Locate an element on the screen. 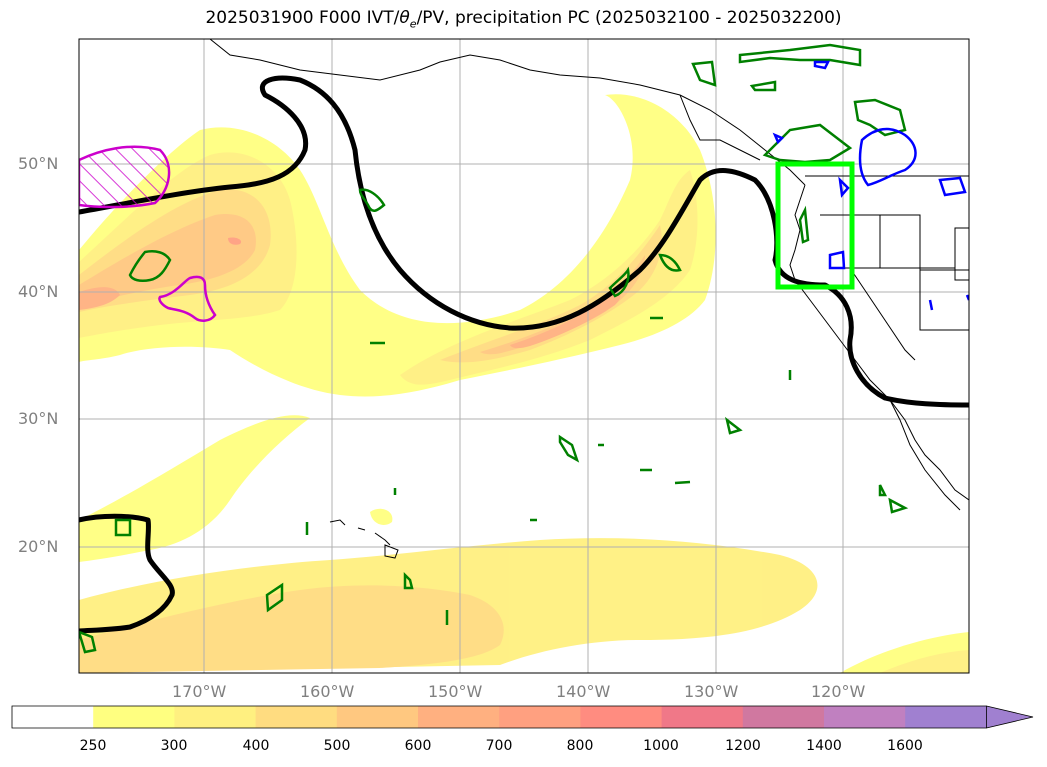  lon-label-120w: 120°W is located at coordinates (838, 691).